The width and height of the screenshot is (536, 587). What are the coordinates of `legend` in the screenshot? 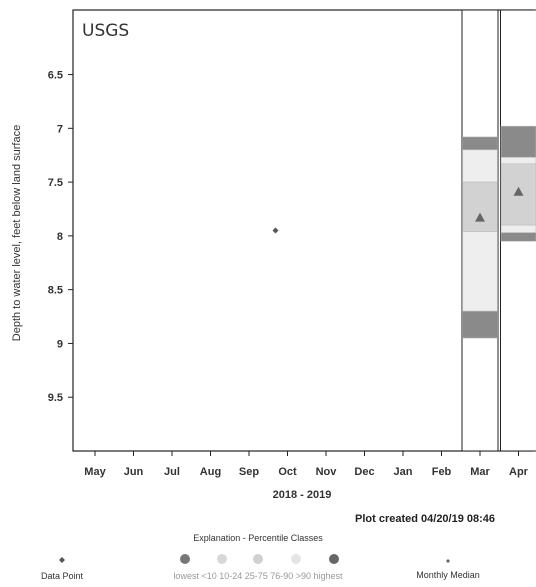 It's located at (254, 559).